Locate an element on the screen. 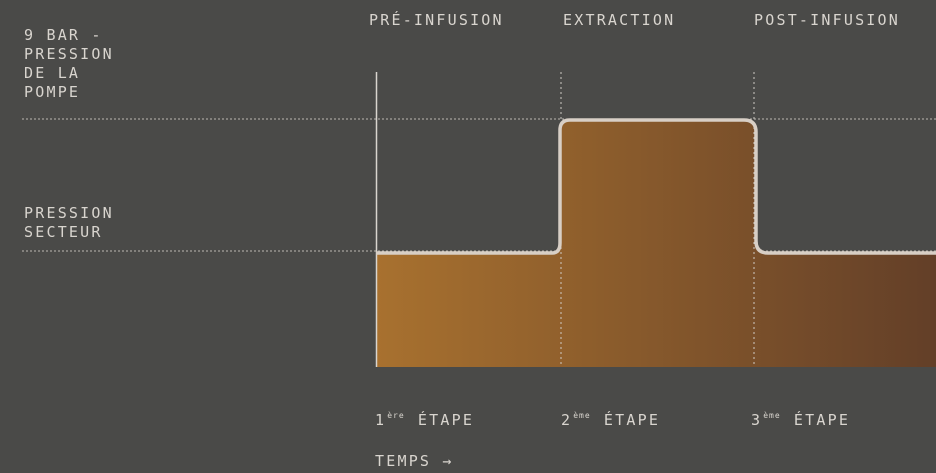 This screenshot has width=936, height=473. step-number: 3 is located at coordinates (757, 420).